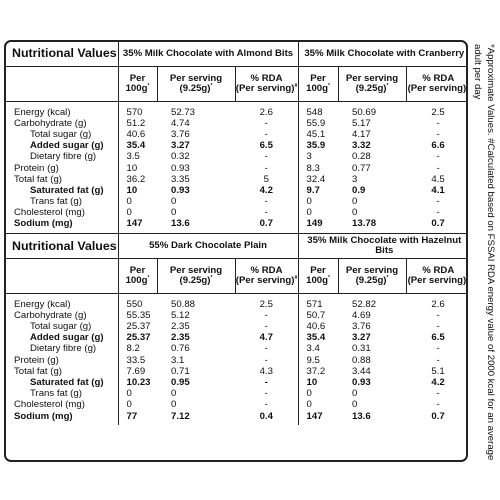  Describe the element at coordinates (138, 315) in the screenshot. I see `nutrient-value: 55.35` at that location.